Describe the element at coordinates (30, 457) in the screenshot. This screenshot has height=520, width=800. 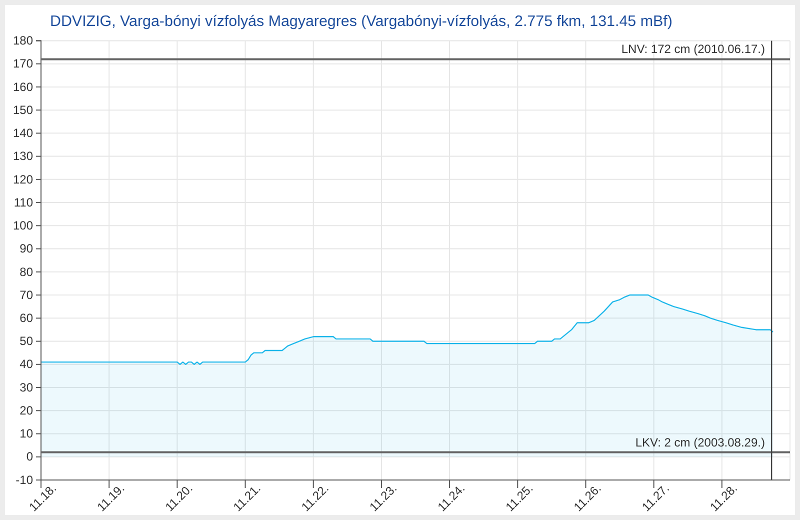
I see `y-tick-label: 0` at that location.